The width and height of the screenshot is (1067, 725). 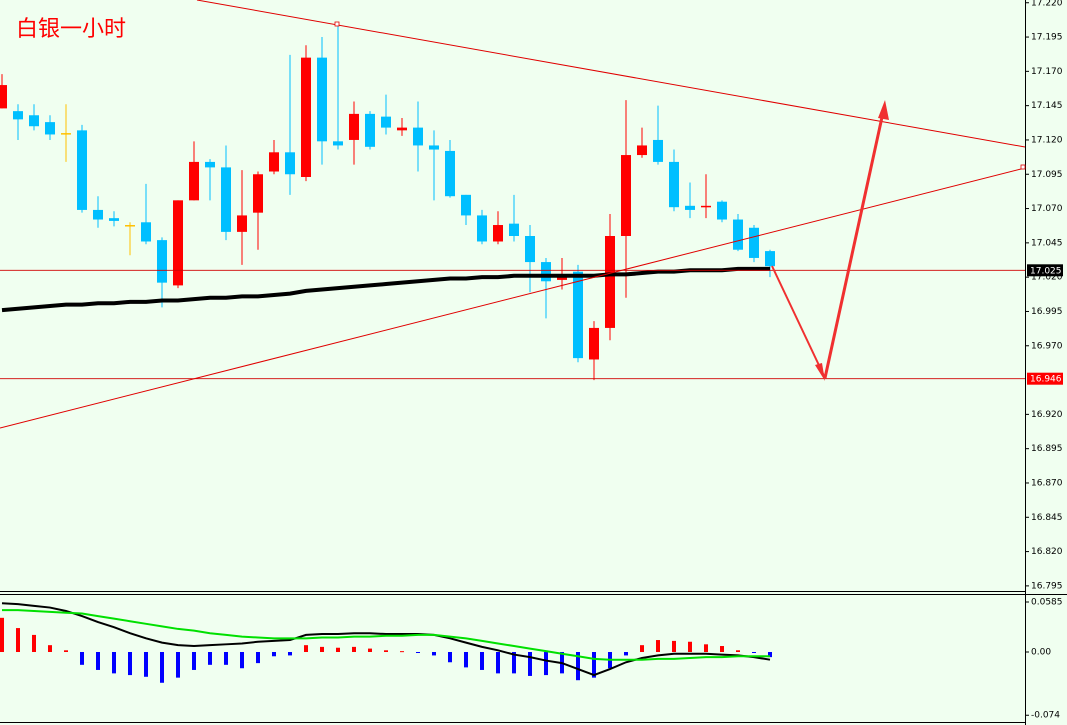 What do you see at coordinates (1047, 140) in the screenshot?
I see `y-tick-label: 17.120` at bounding box center [1047, 140].